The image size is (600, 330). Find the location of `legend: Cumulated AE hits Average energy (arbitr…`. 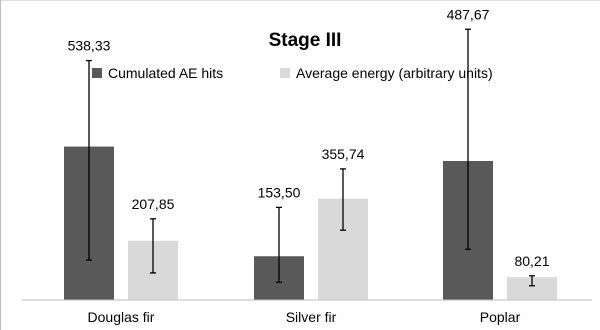

legend: Cumulated AE hits Average energy (arbitr… is located at coordinates (292, 73).